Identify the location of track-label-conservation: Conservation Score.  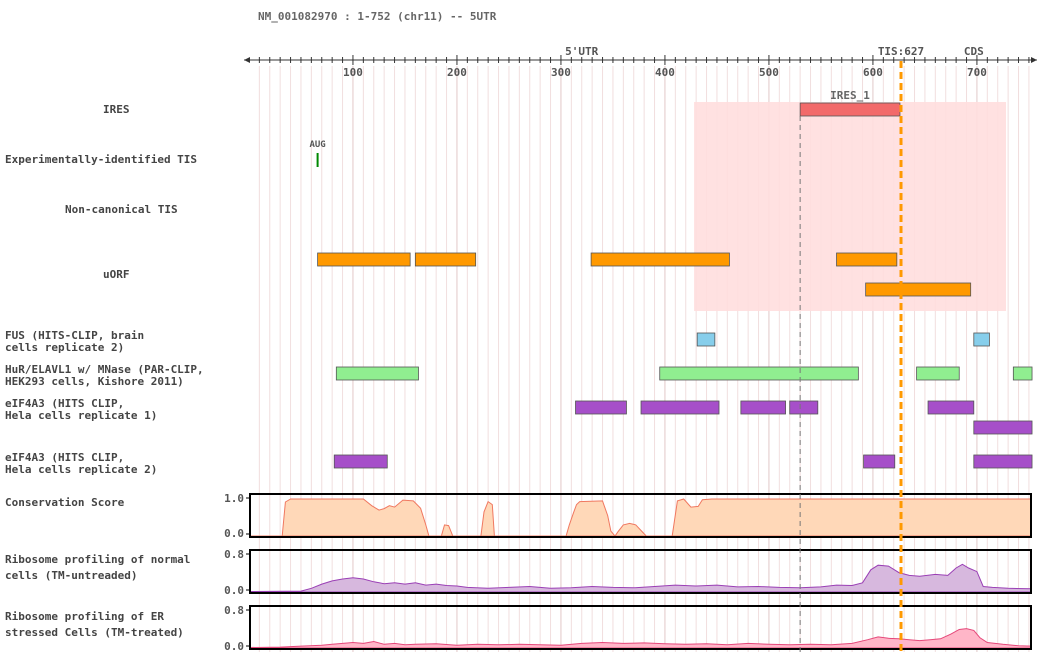
(65, 502).